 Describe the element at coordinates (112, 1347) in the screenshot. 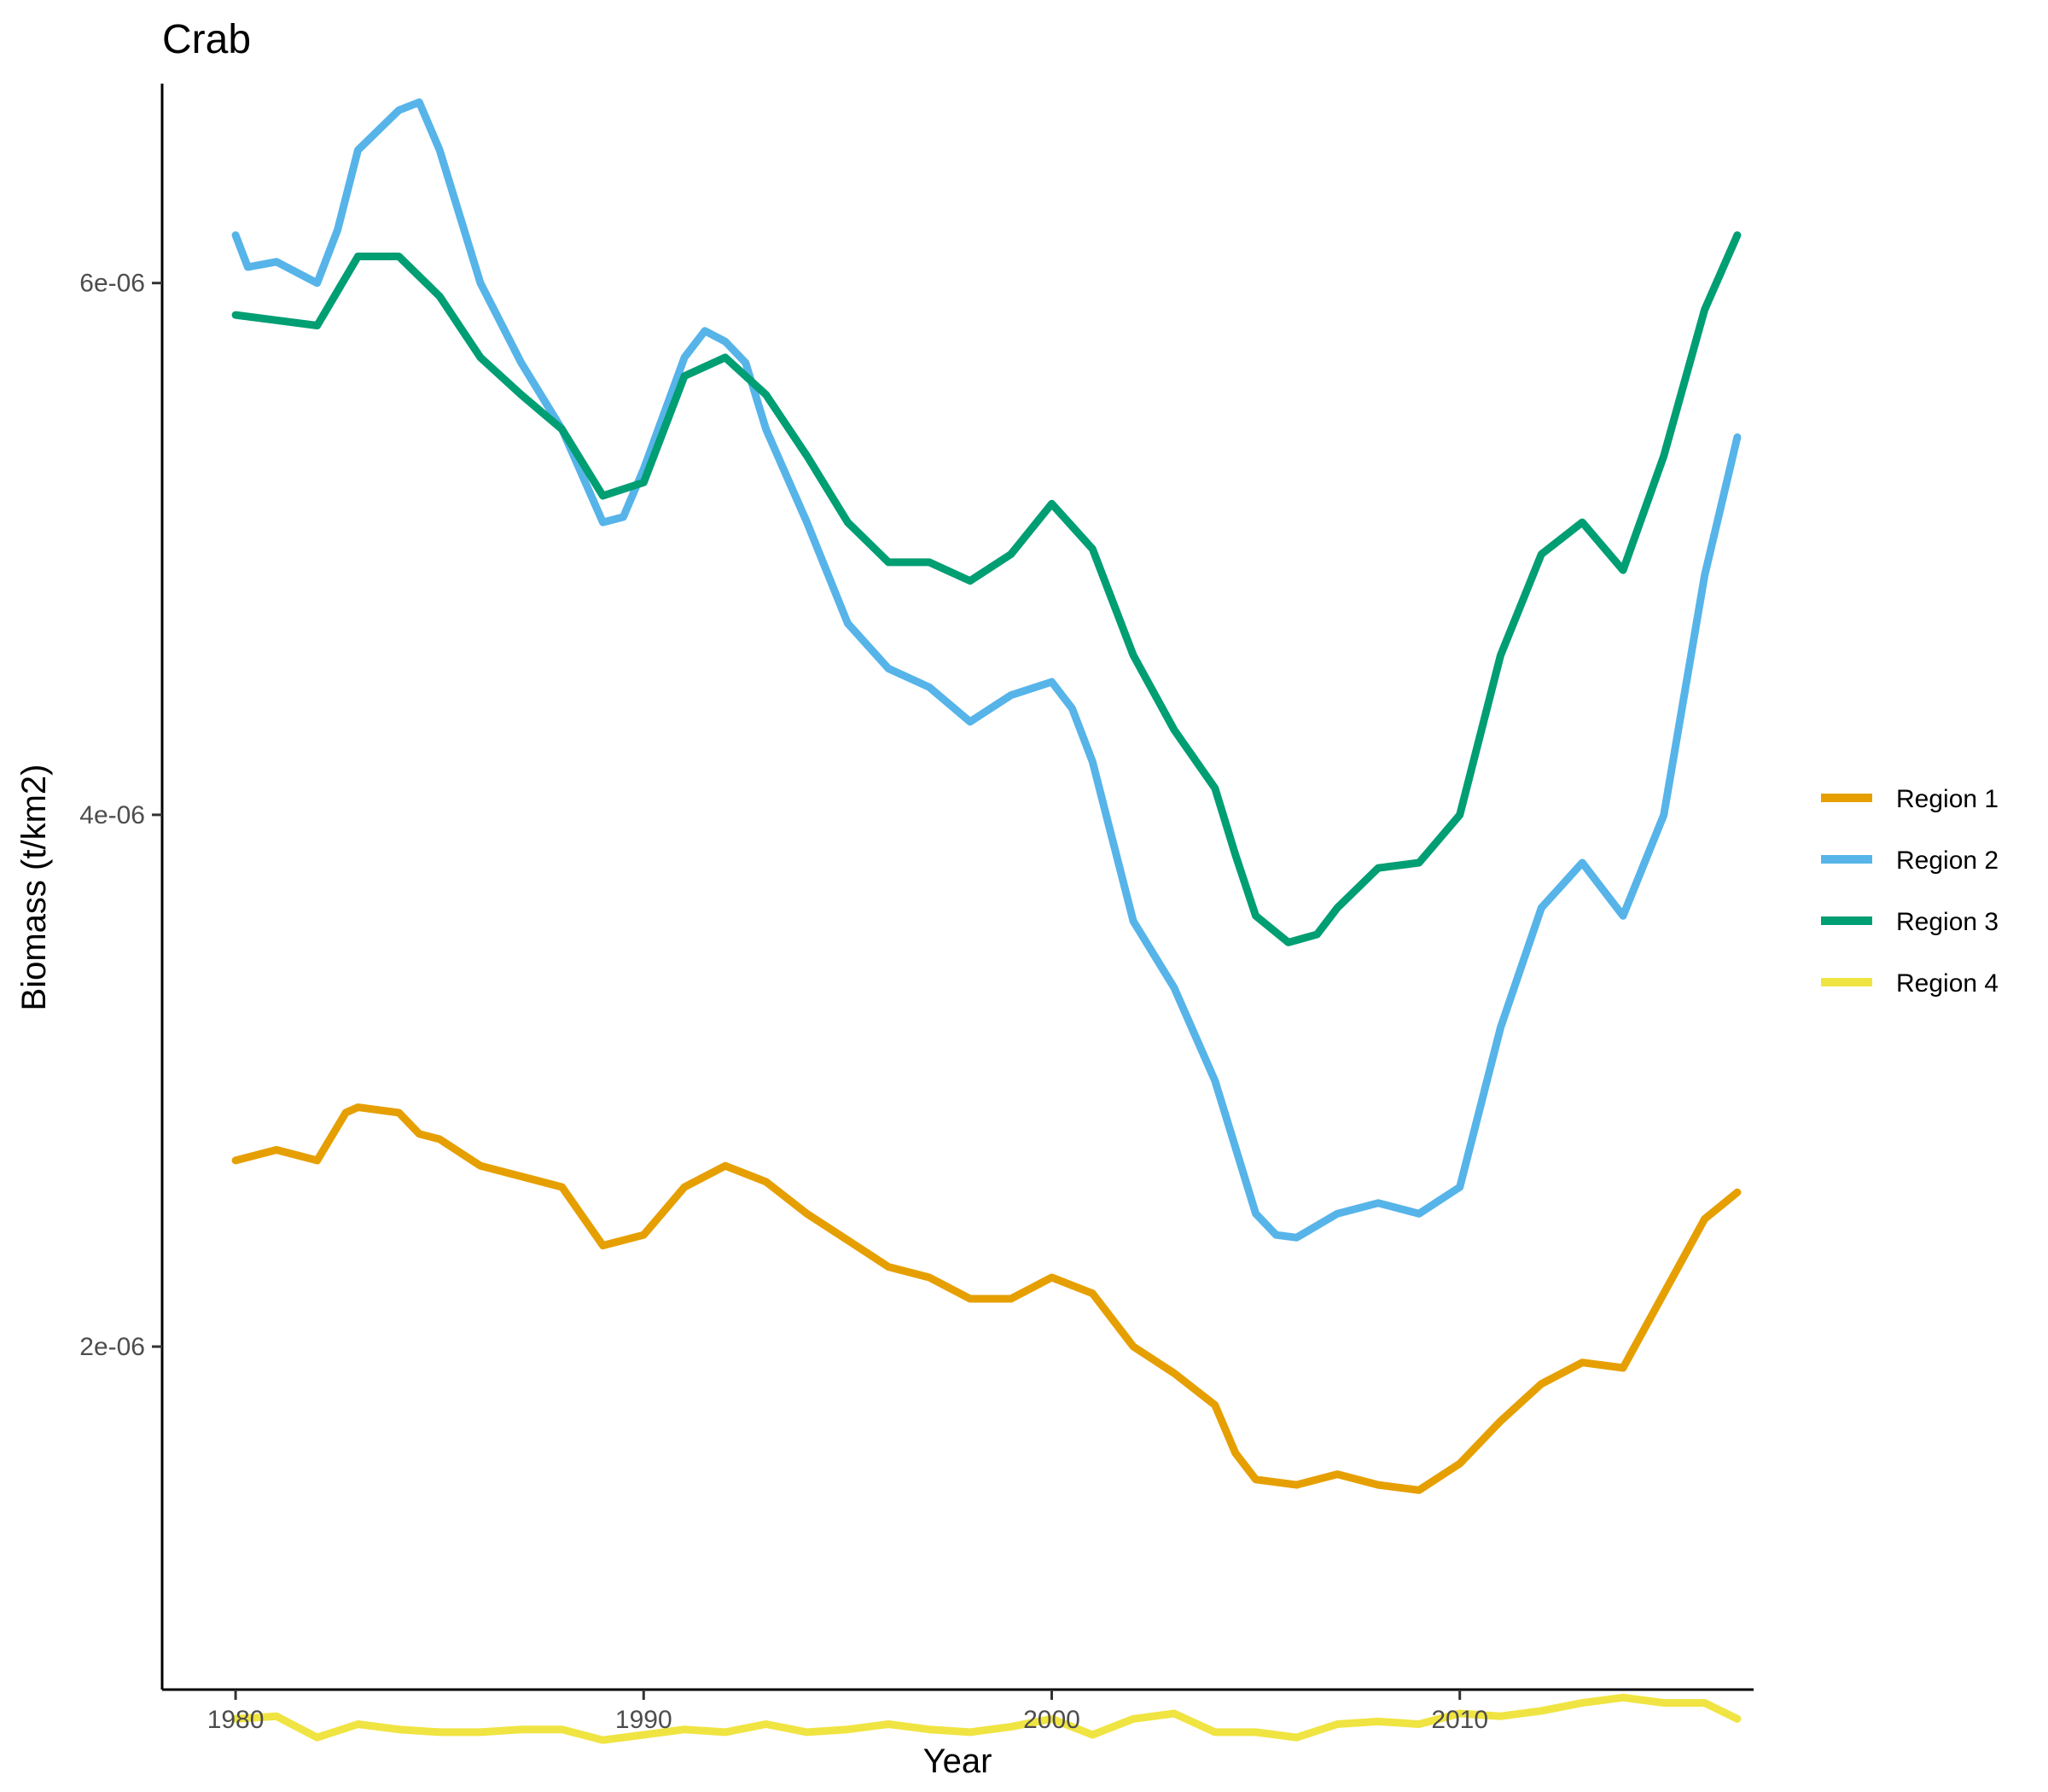

I see `y-tick-label: 2e-06` at that location.